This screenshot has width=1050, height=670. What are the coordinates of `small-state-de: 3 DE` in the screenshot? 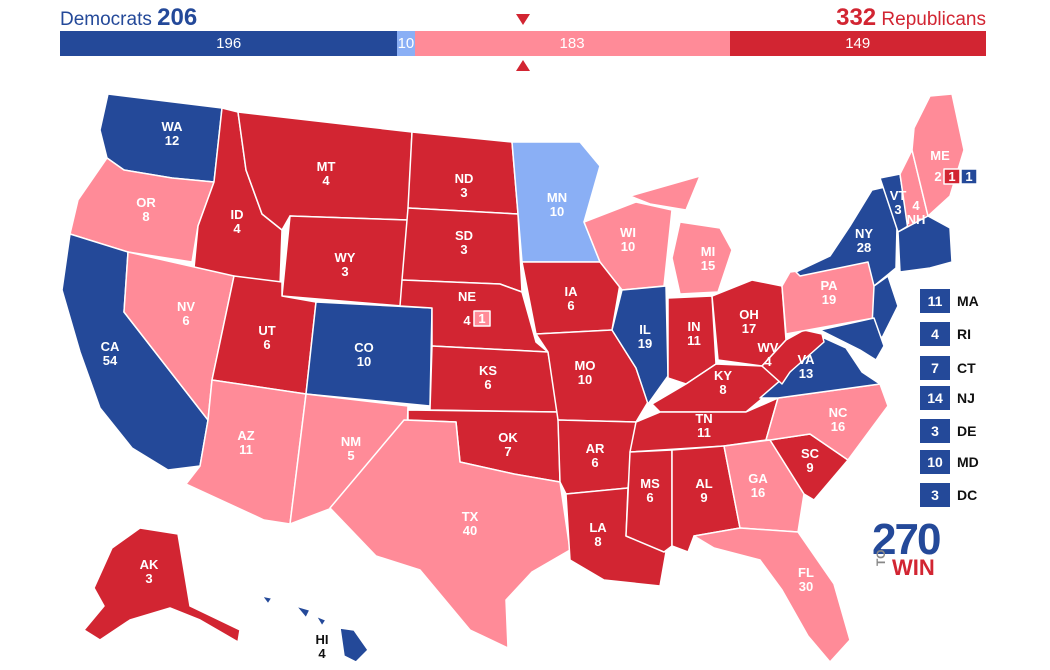 It's located at (948, 431).